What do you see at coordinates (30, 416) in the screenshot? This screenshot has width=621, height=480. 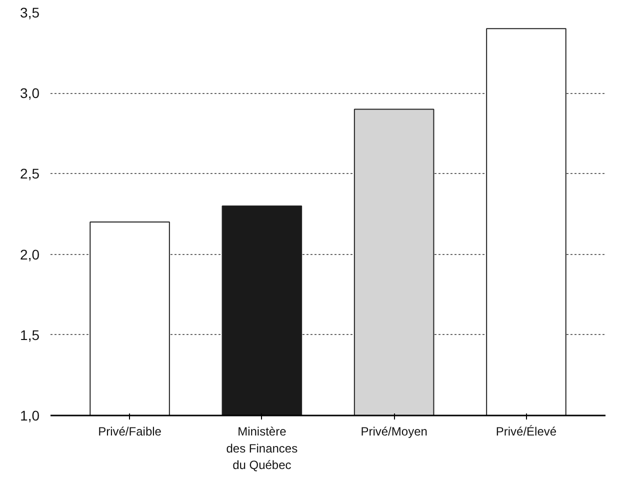 I see `y-tick-label: 1,0` at bounding box center [30, 416].